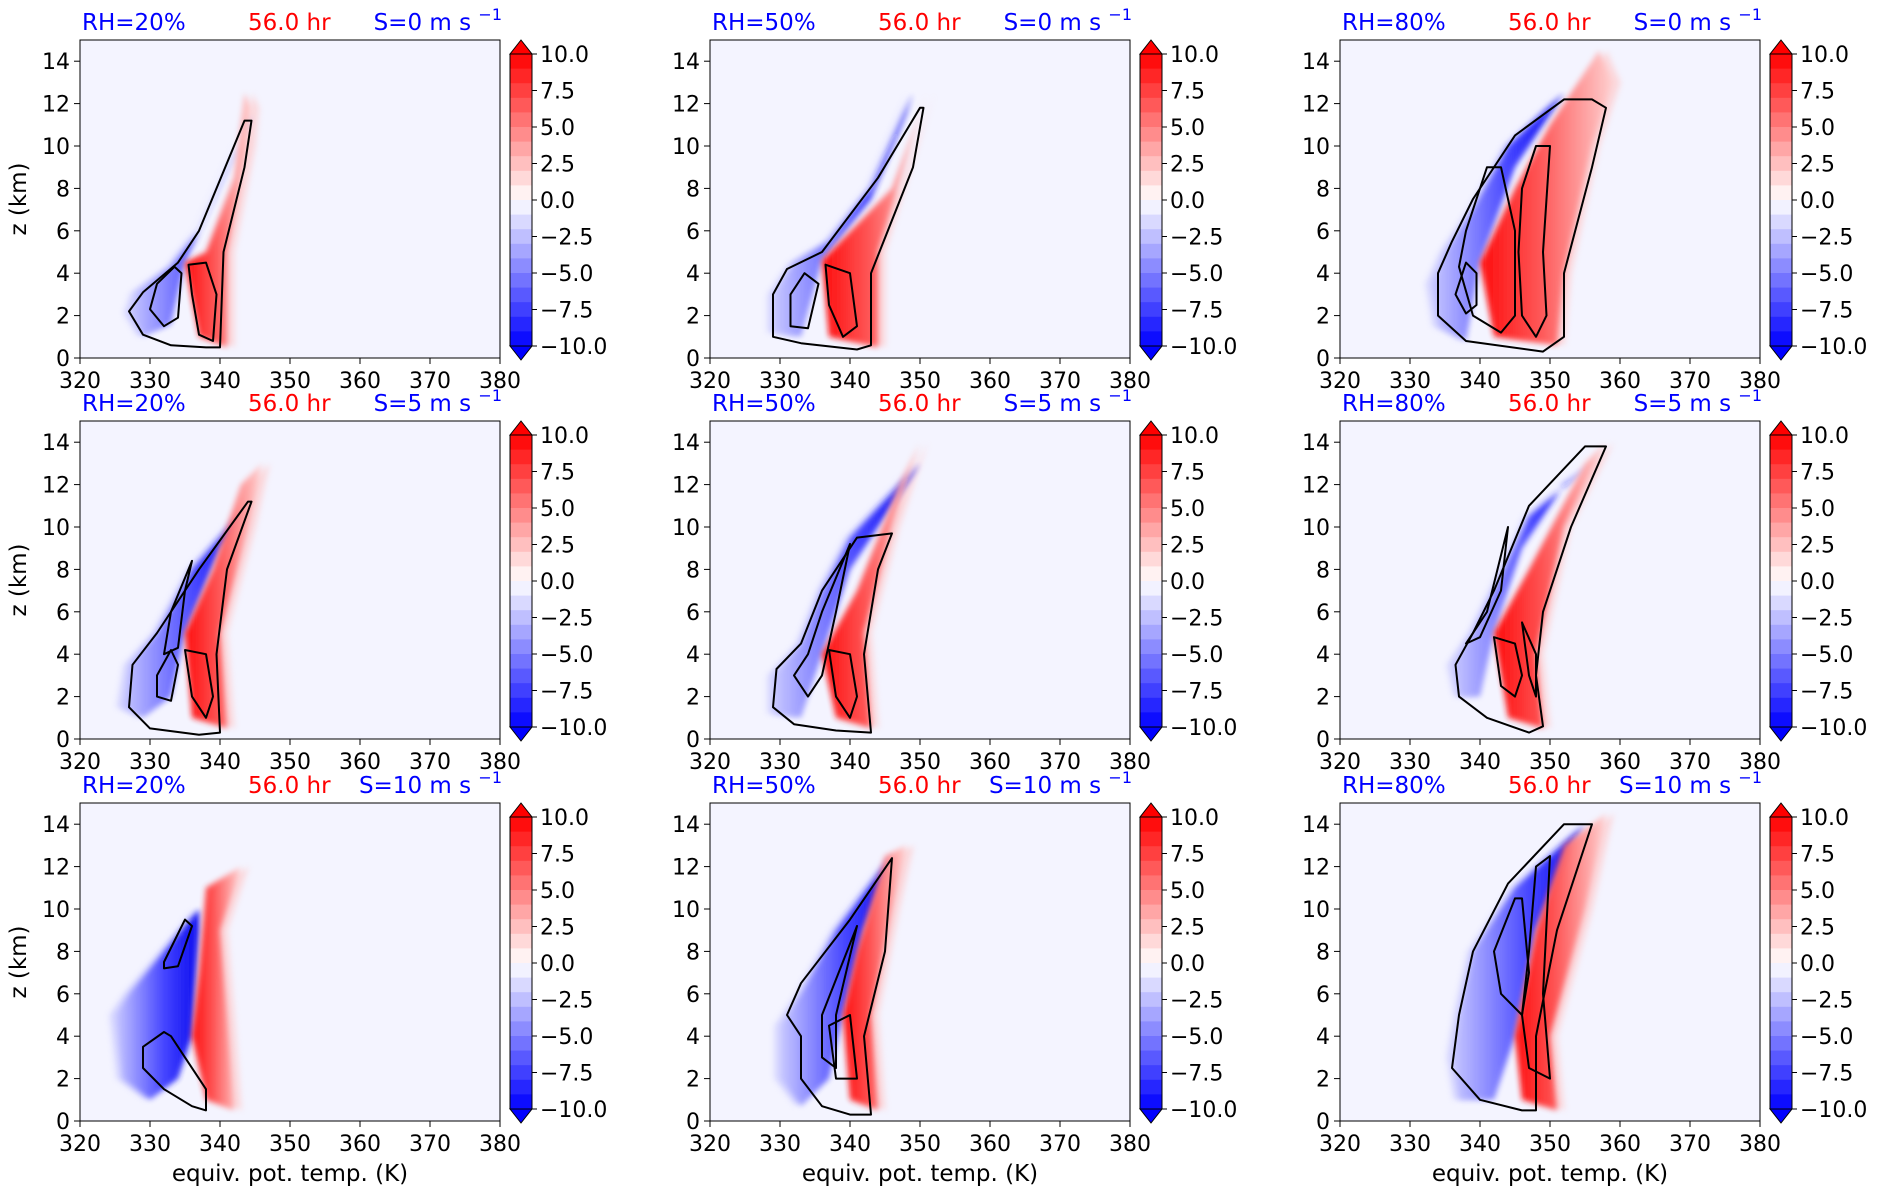 Image resolution: width=1895 pixels, height=1191 pixels. Describe the element at coordinates (920, 1174) in the screenshot. I see `x-axis-label: equiv. pot. temp. (K)` at that location.